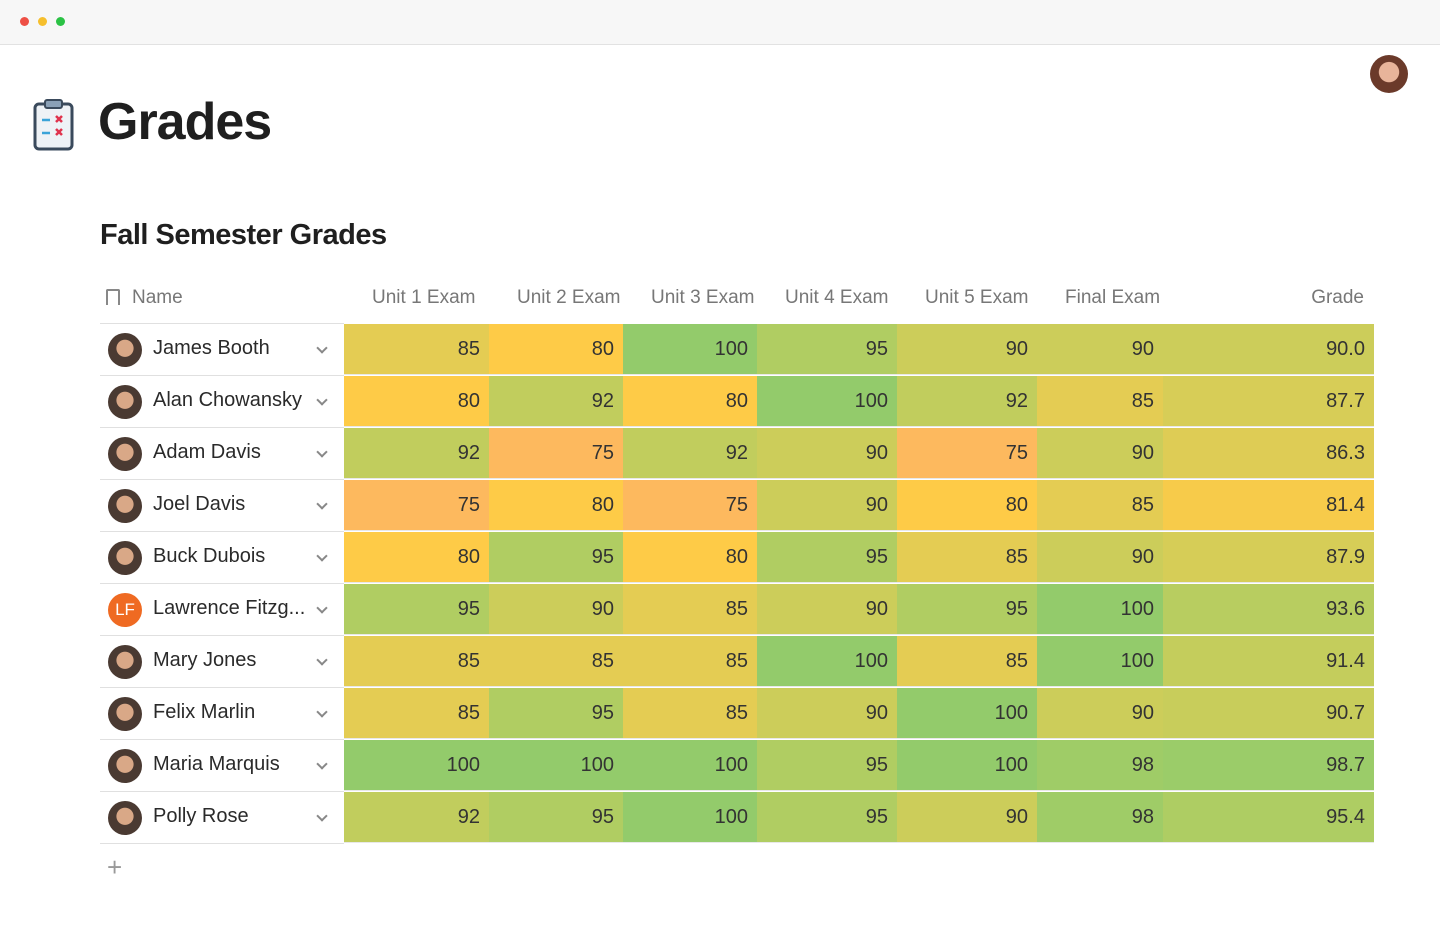  Describe the element at coordinates (42, 21) in the screenshot. I see `minimize-dot` at that location.